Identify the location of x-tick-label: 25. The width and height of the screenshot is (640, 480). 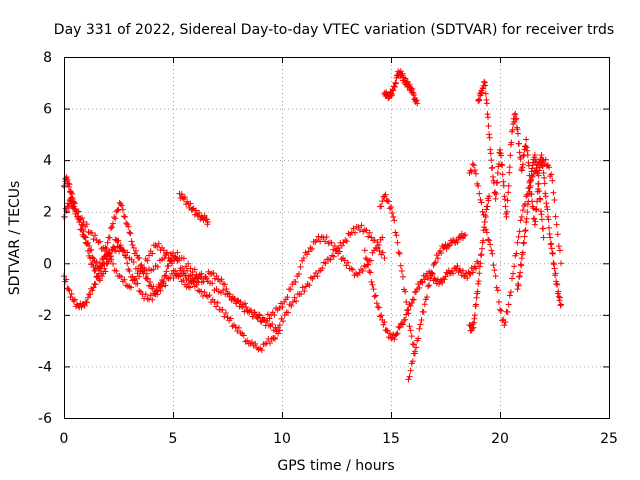
(609, 439).